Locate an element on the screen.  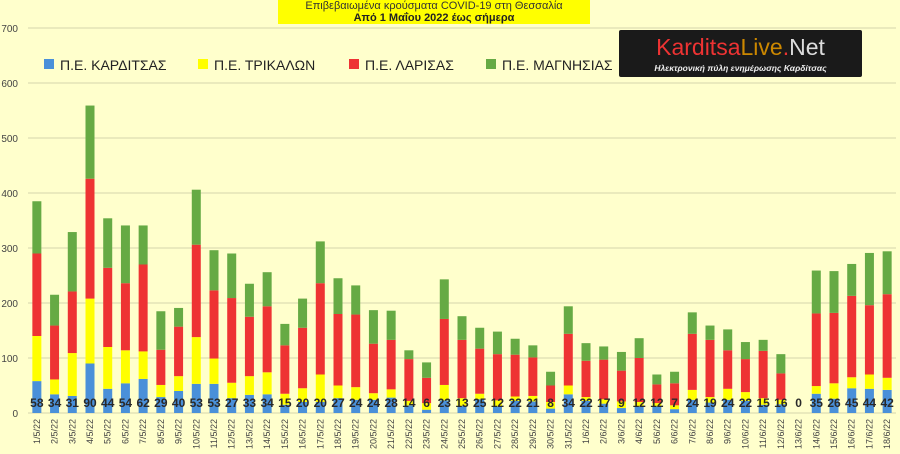
x-tick-label: 8/6/22 is located at coordinates (710, 431).